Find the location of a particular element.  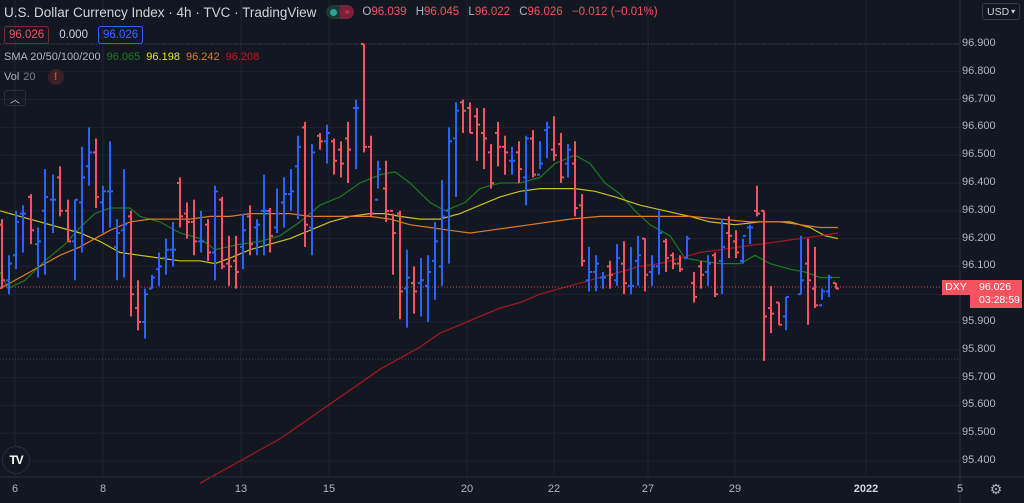

symbol-price-tag: DXY is located at coordinates (956, 287).